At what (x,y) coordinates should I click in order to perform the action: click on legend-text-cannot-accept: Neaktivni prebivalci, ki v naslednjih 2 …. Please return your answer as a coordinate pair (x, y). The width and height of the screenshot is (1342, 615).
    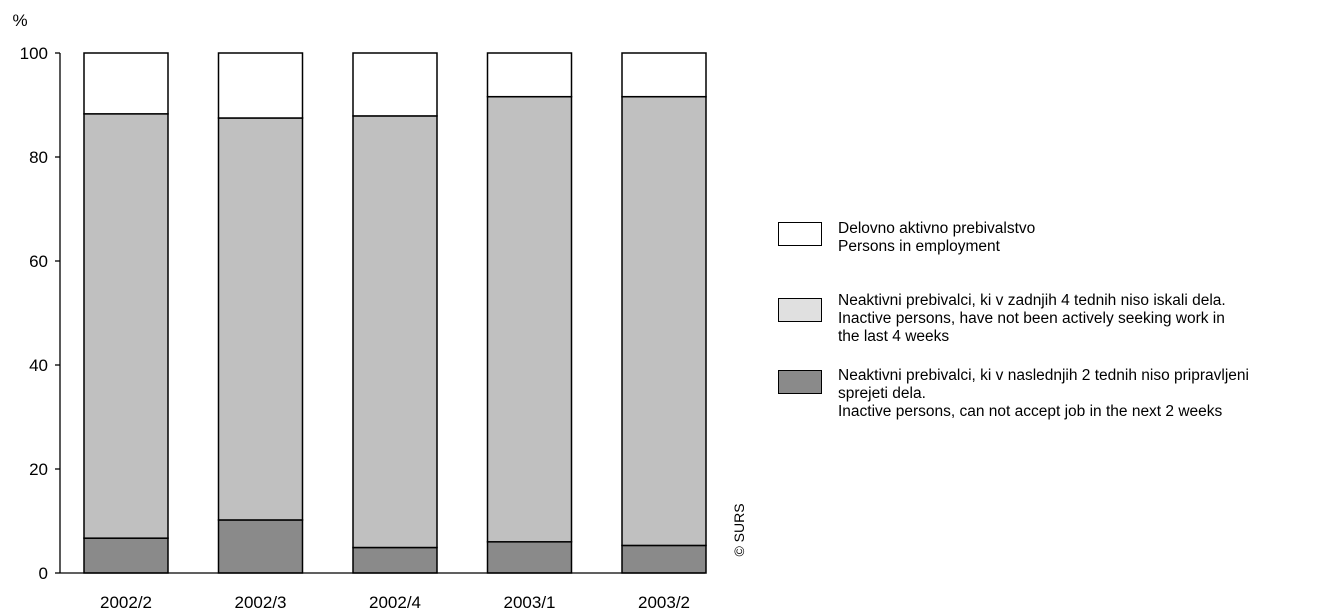
    Looking at the image, I should click on (1088, 394).